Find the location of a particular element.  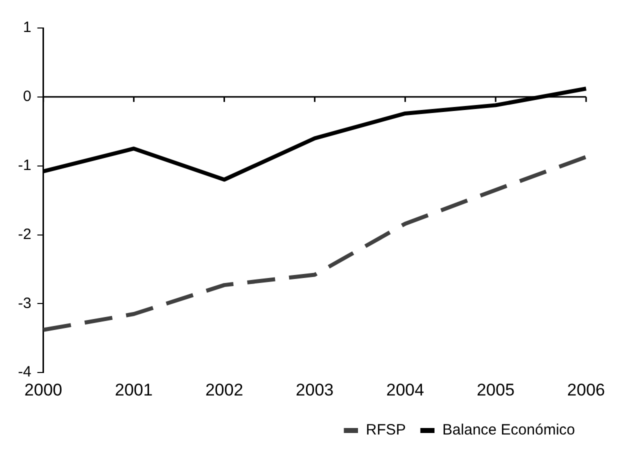

legend-label: Balance Económico is located at coordinates (508, 430).